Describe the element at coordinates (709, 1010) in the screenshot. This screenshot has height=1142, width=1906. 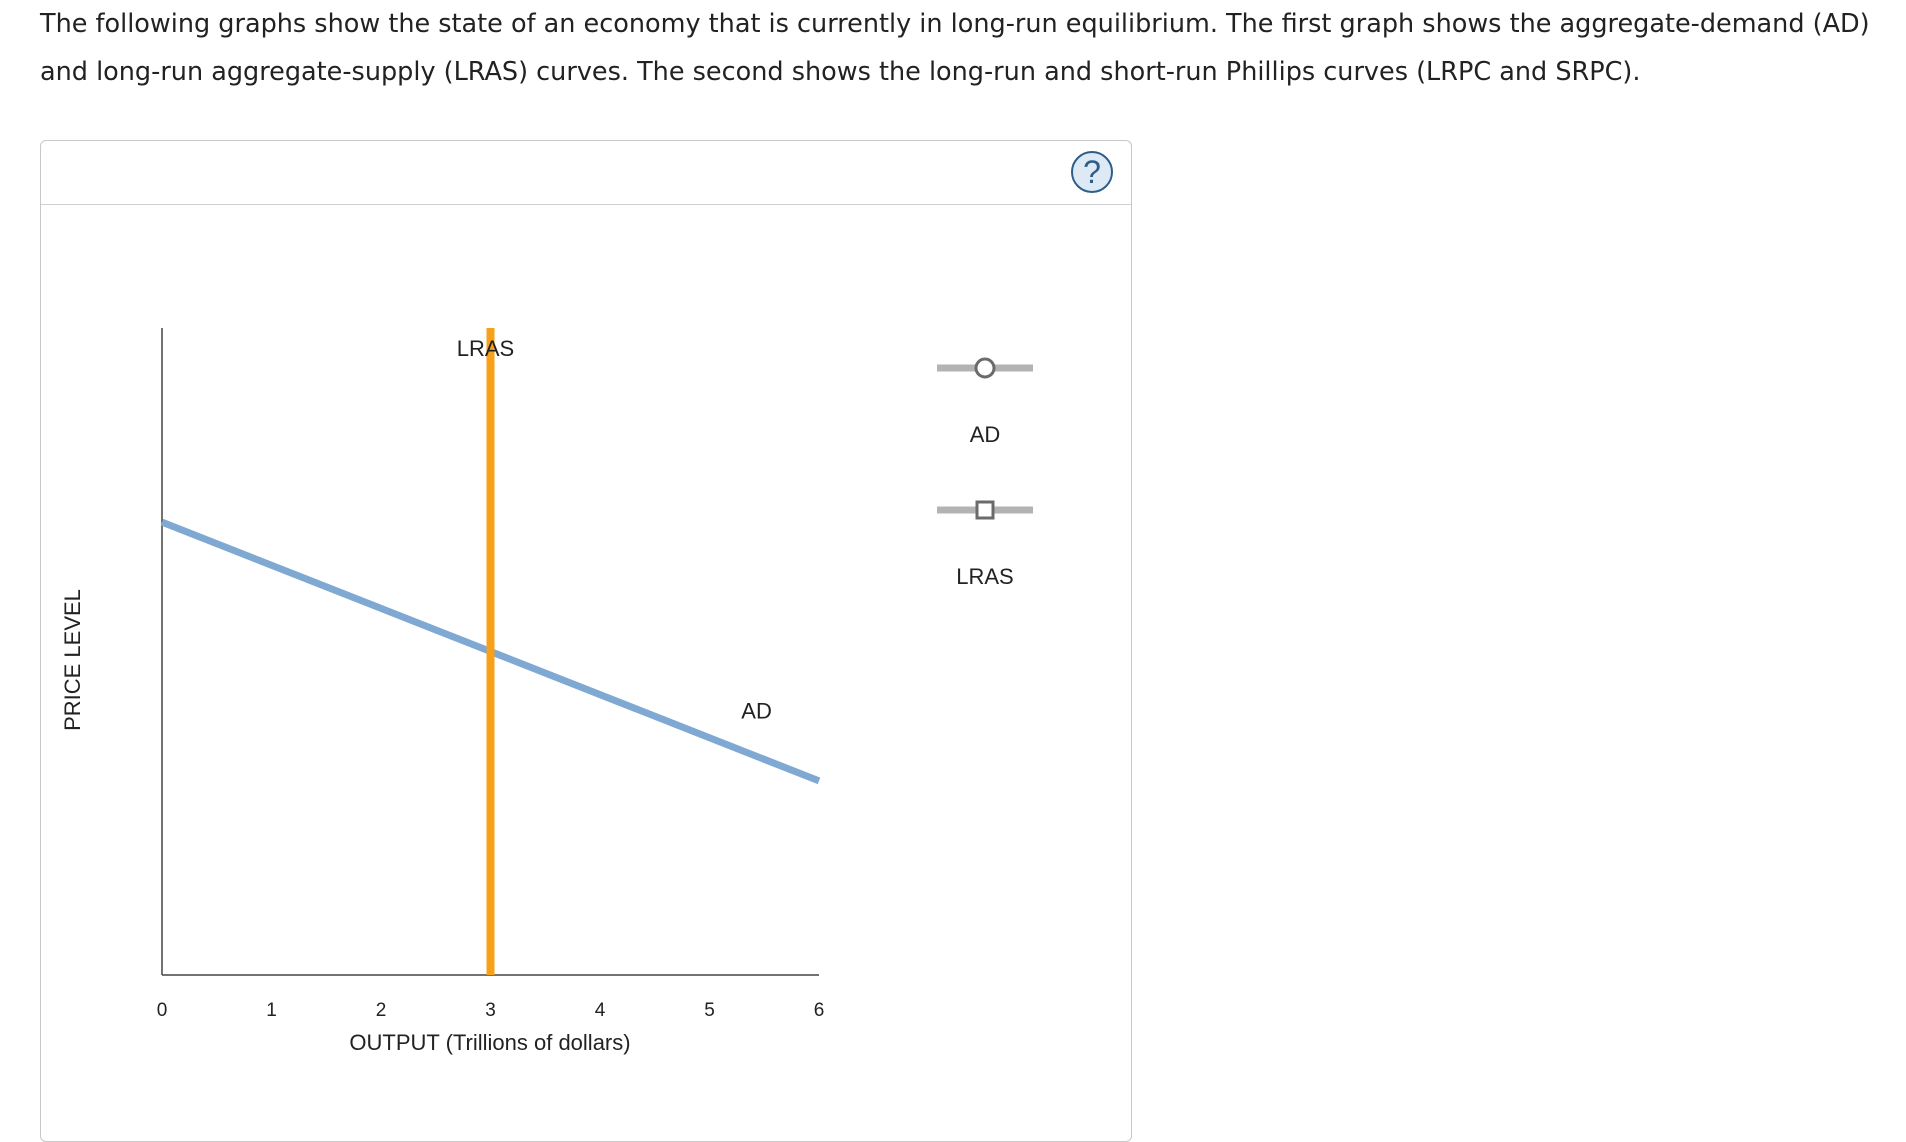
I see `x-tick-label: 5` at that location.